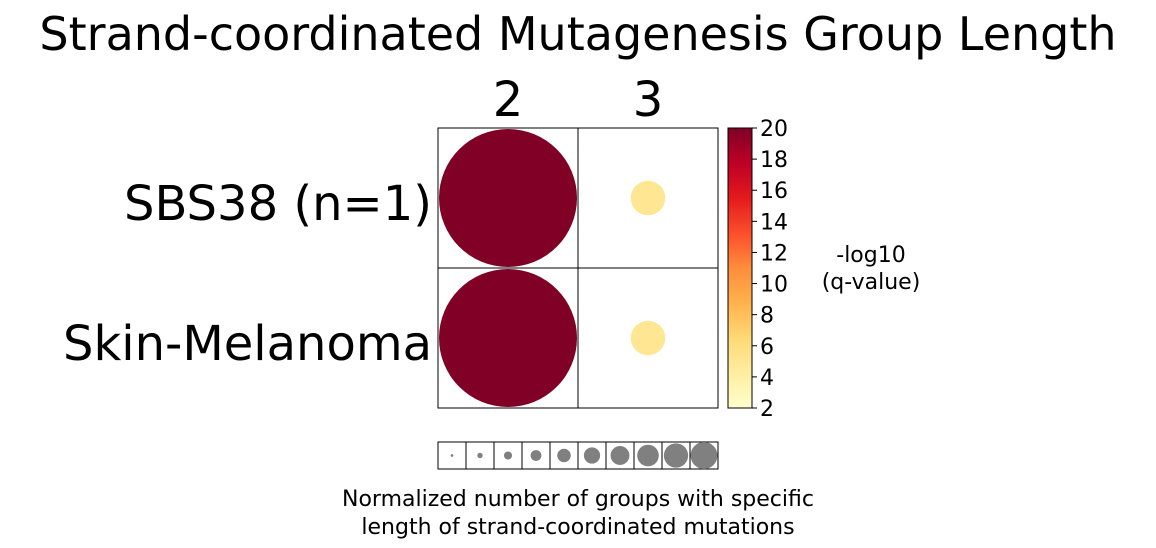  Describe the element at coordinates (740, 268) in the screenshot. I see `colorbar` at that location.